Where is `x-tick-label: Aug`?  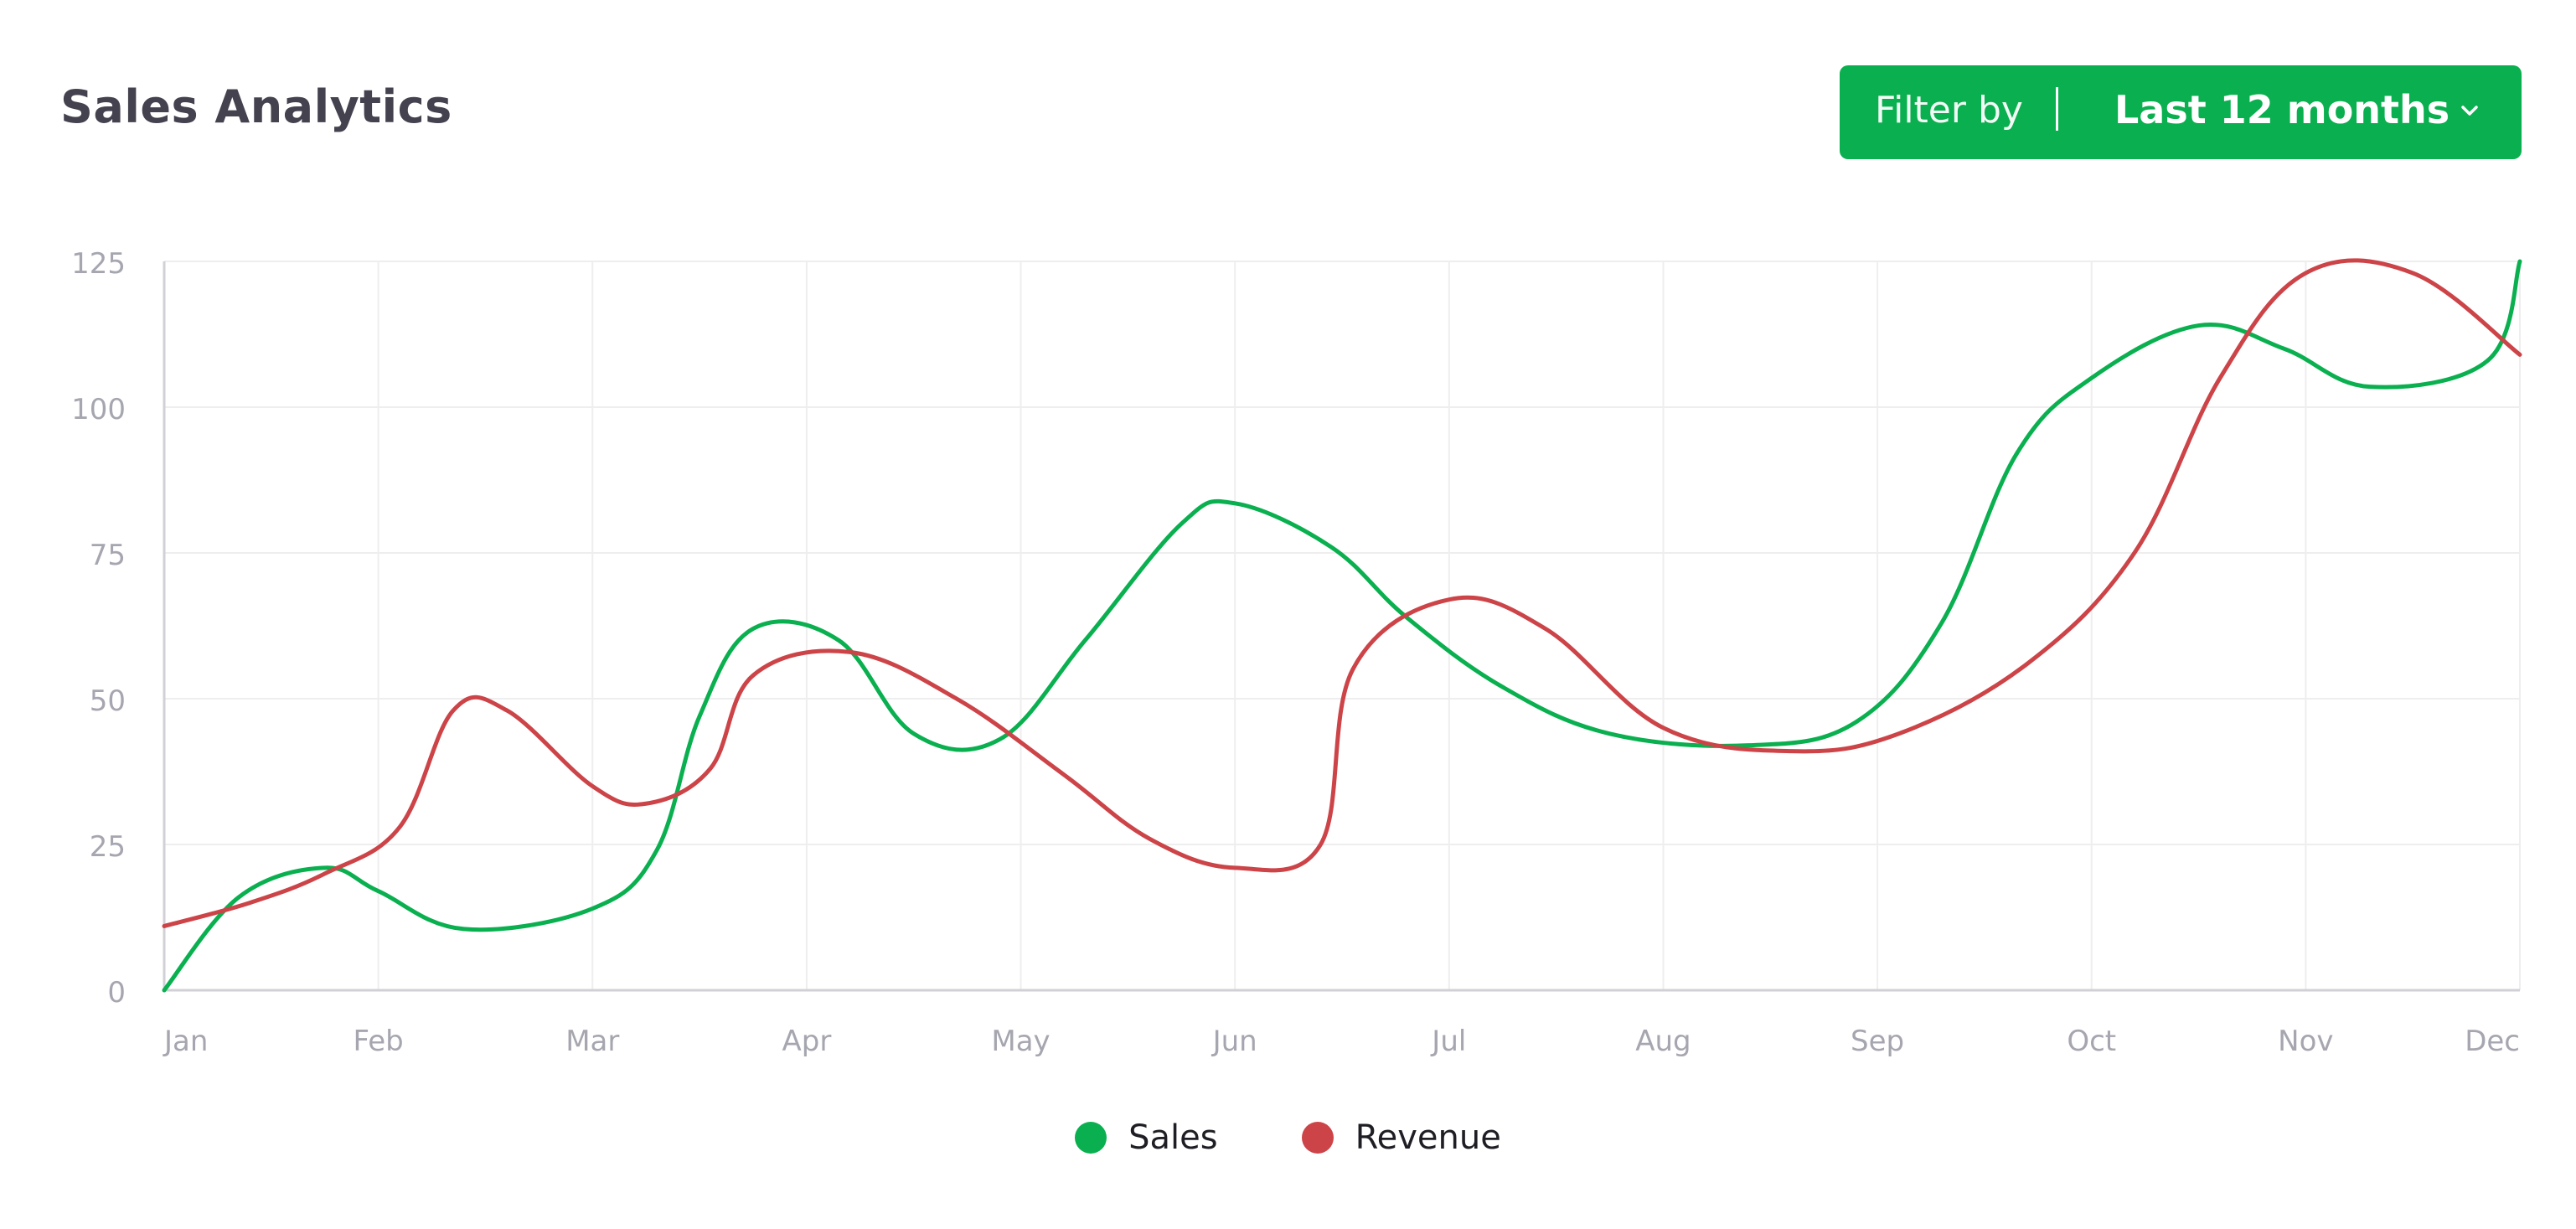
x-tick-label: Aug is located at coordinates (1663, 1041).